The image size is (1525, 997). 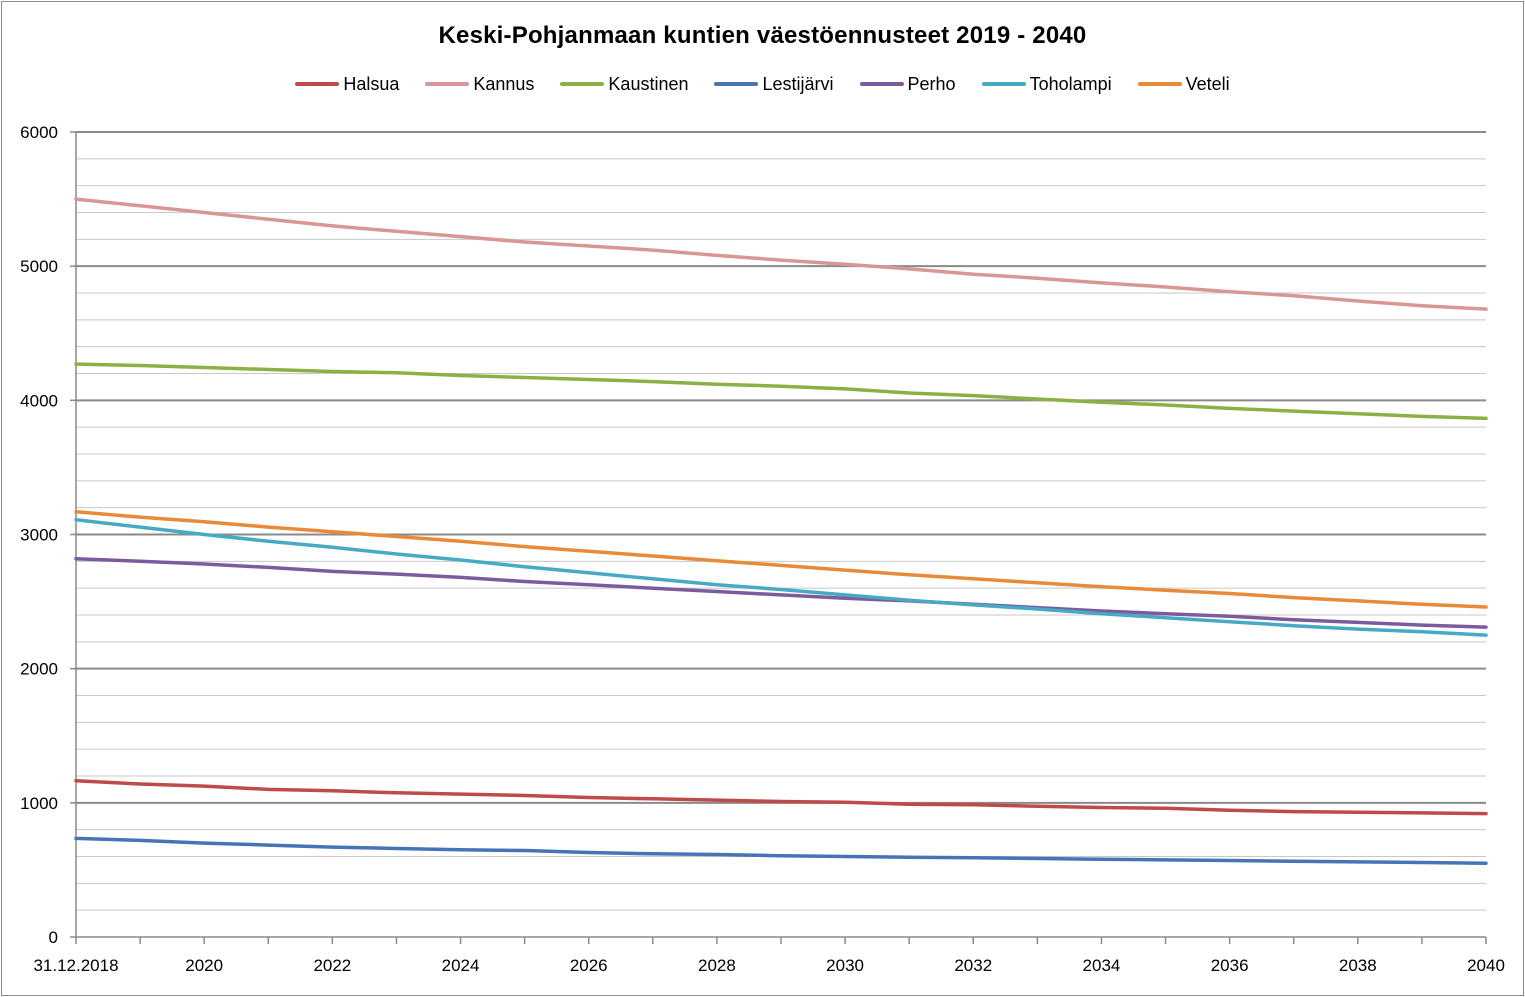 I want to click on y-tick-label: 2000, so click(x=39, y=669).